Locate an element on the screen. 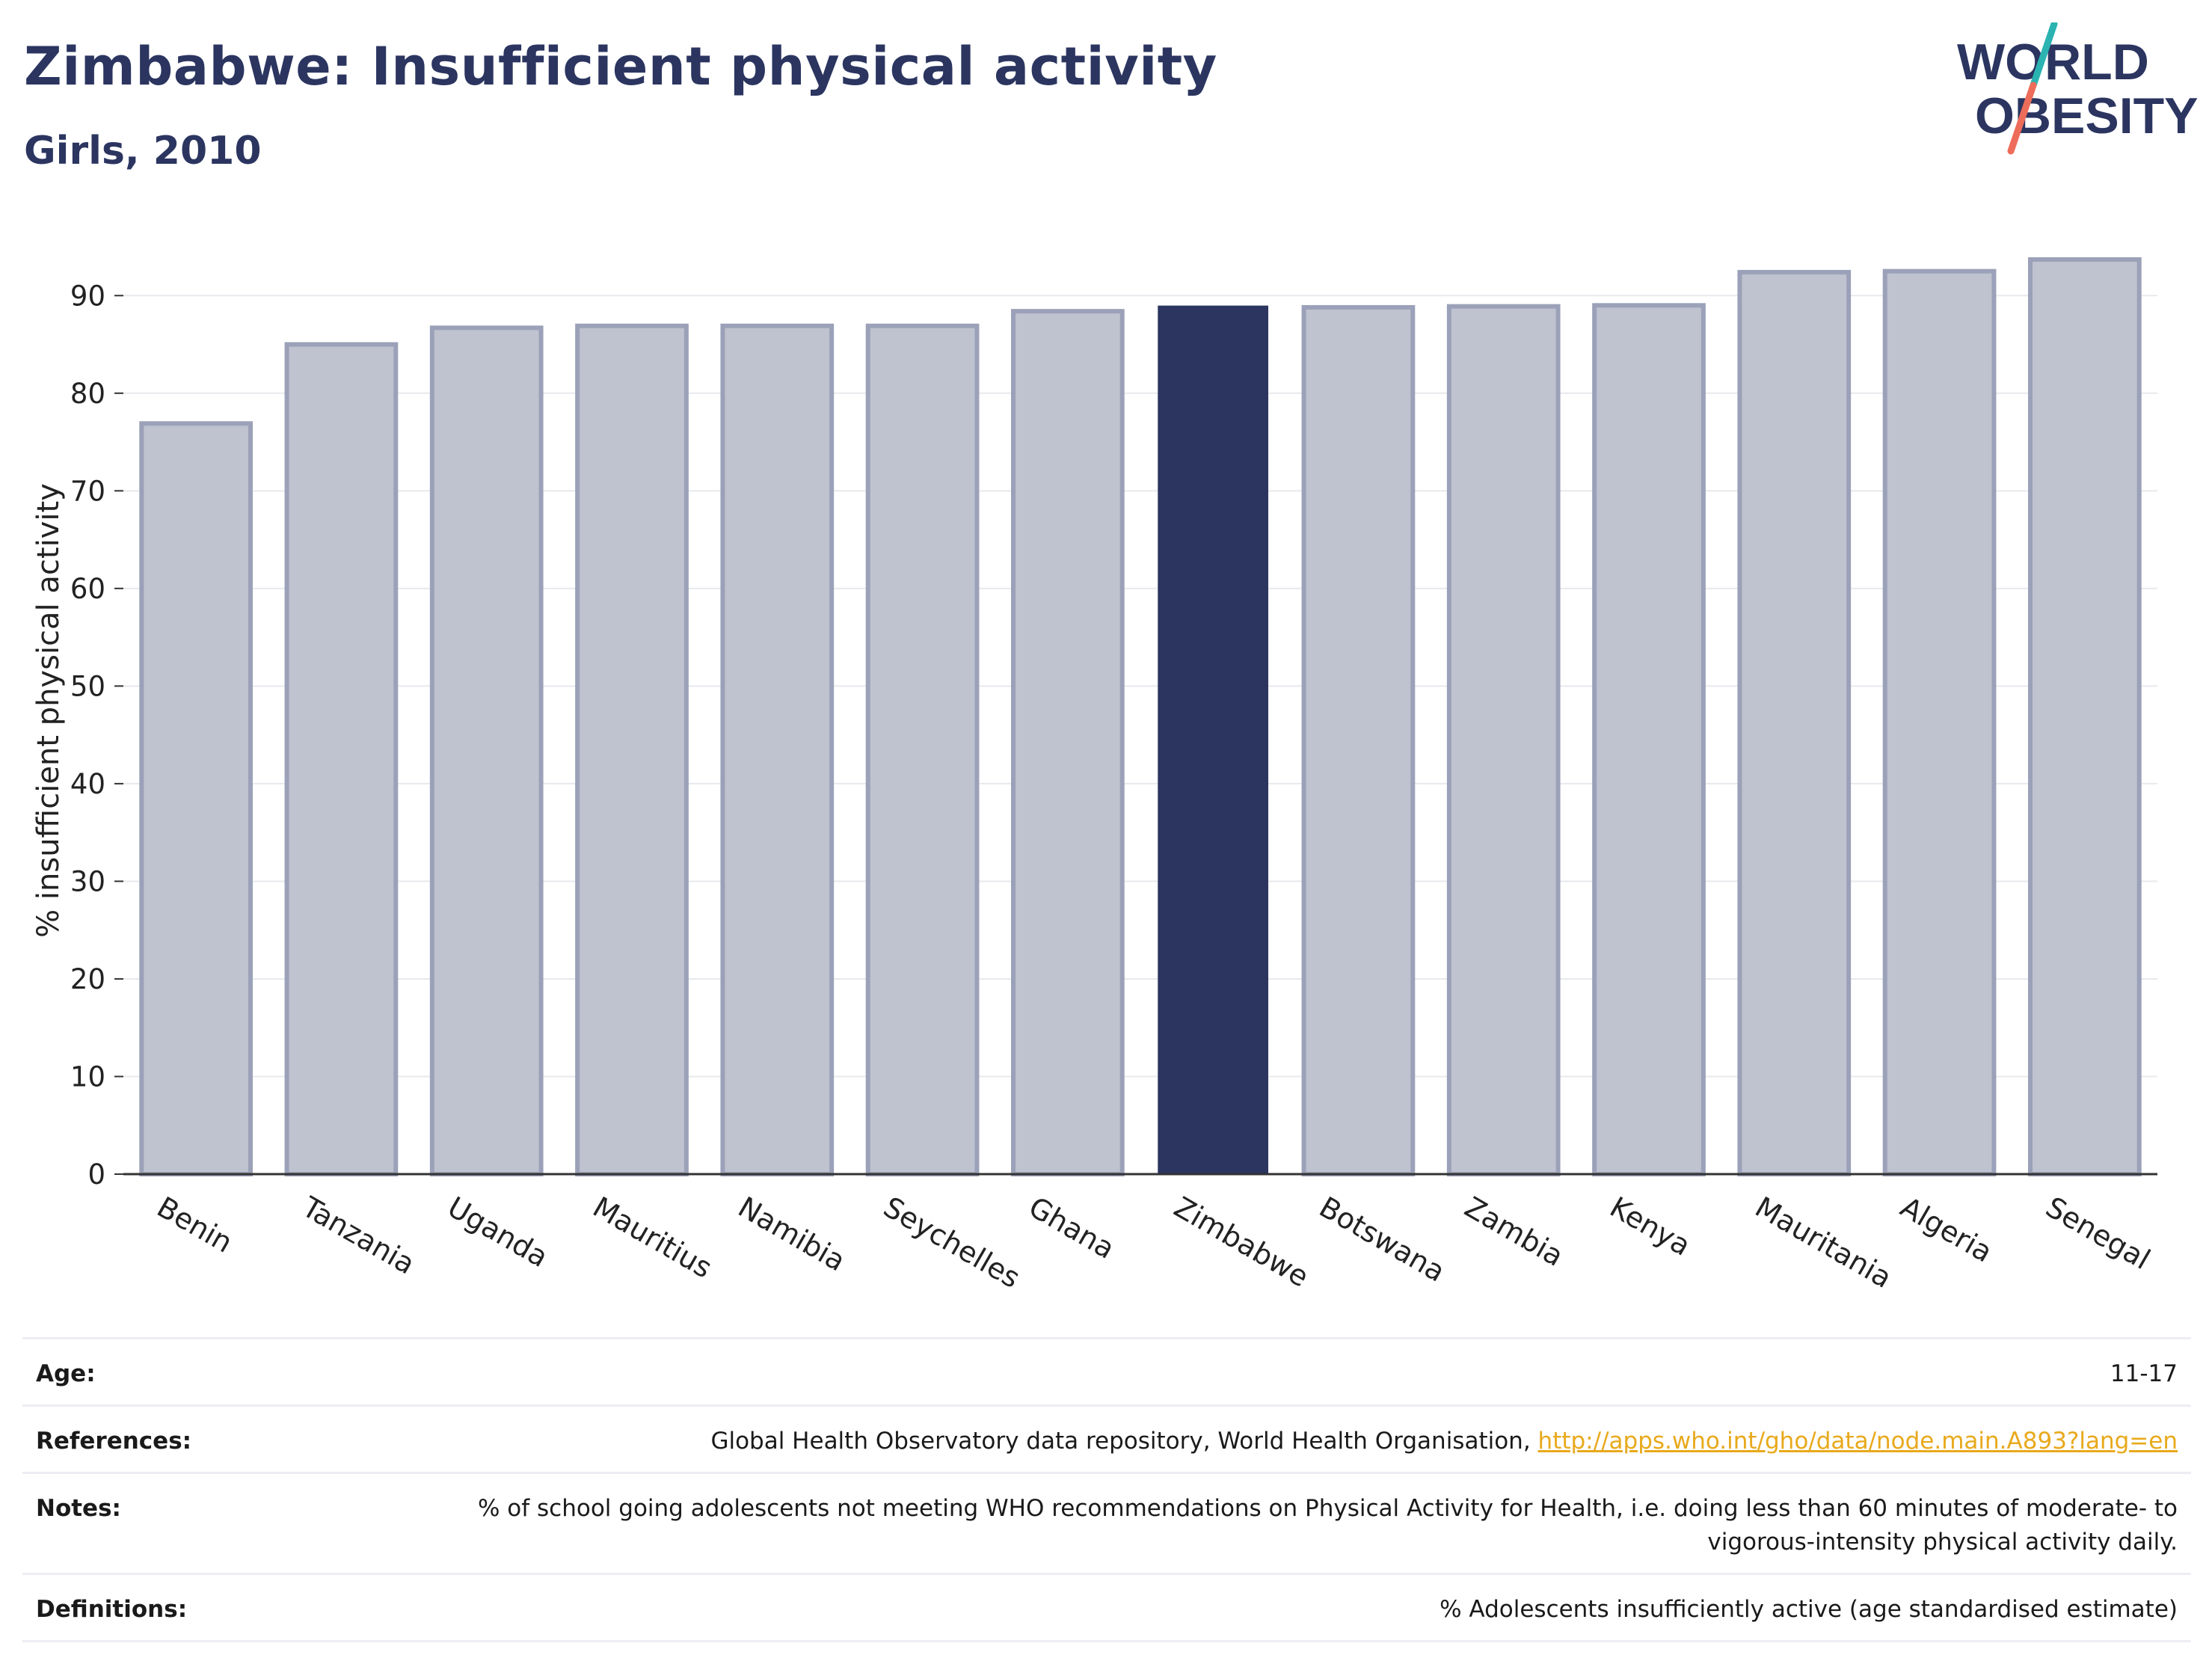 This screenshot has width=2212, height=1655. y-tick-label: 40 is located at coordinates (87, 784).